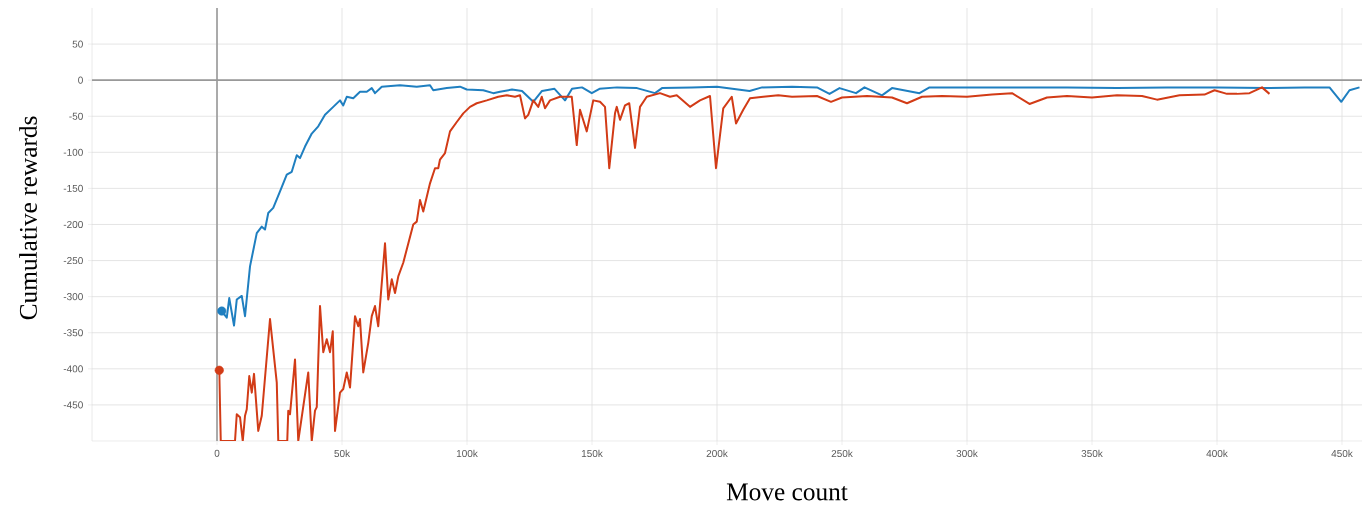 The width and height of the screenshot is (1364, 506). Describe the element at coordinates (787, 492) in the screenshot. I see `x-axis-title: Move count` at that location.